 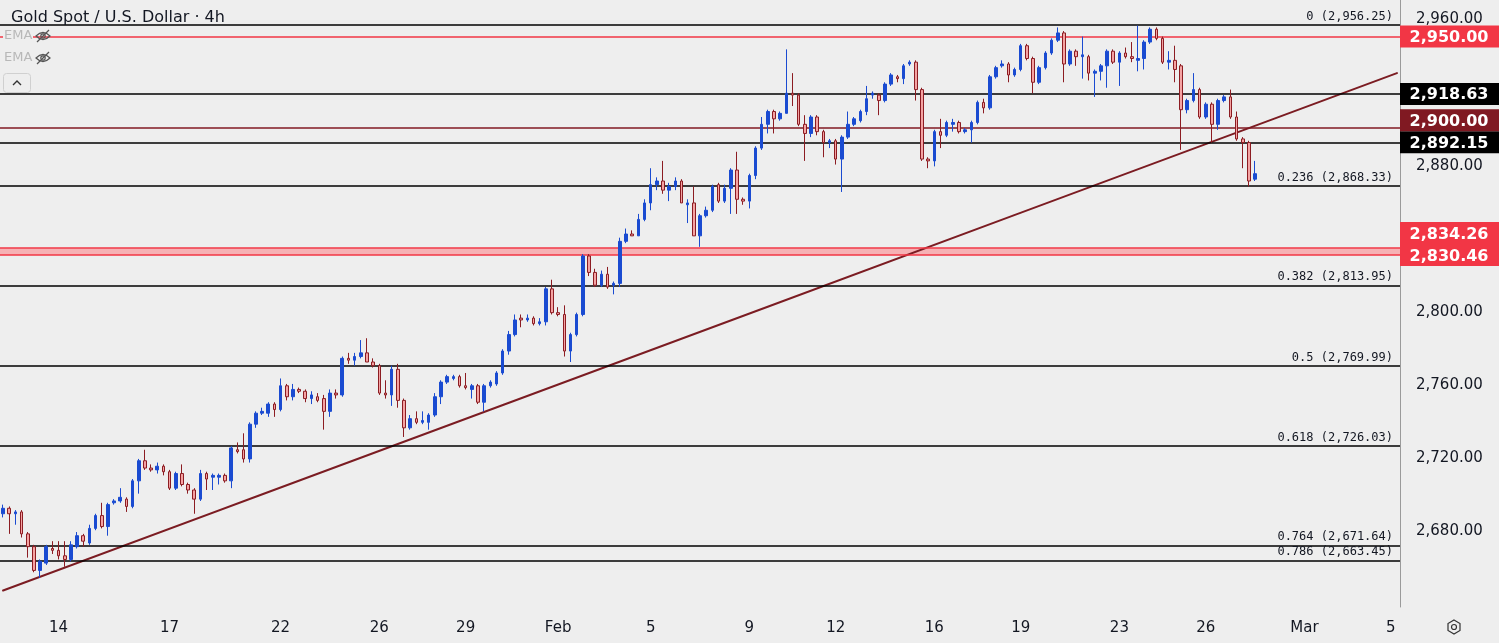 What do you see at coordinates (1335, 276) in the screenshot?
I see `annotation: 0.382 (2,813.95)` at bounding box center [1335, 276].